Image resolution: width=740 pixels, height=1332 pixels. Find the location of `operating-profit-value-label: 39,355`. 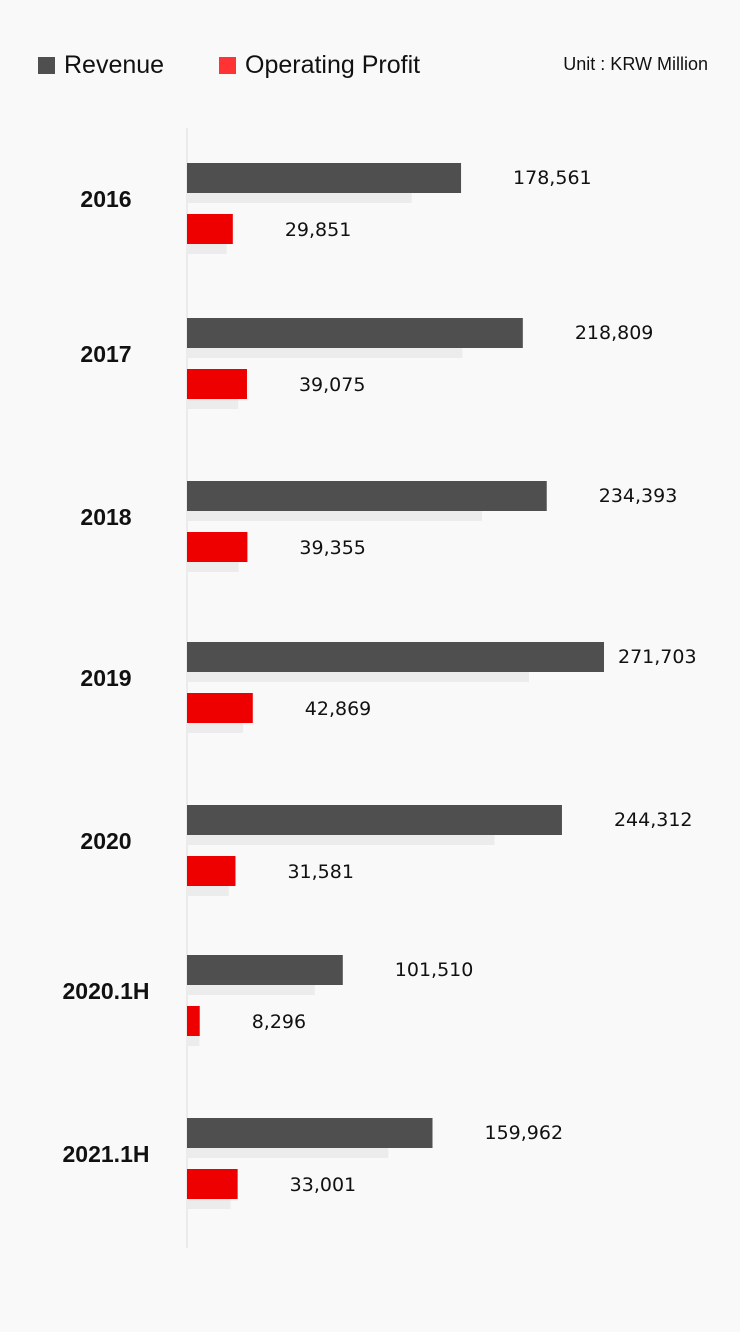

operating-profit-value-label: 39,355 is located at coordinates (332, 548).